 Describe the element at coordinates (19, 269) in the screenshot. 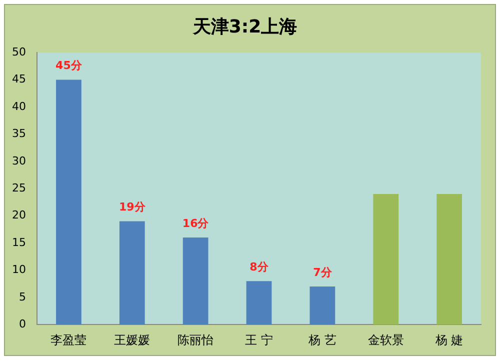

I see `y-tick-label: 10` at that location.